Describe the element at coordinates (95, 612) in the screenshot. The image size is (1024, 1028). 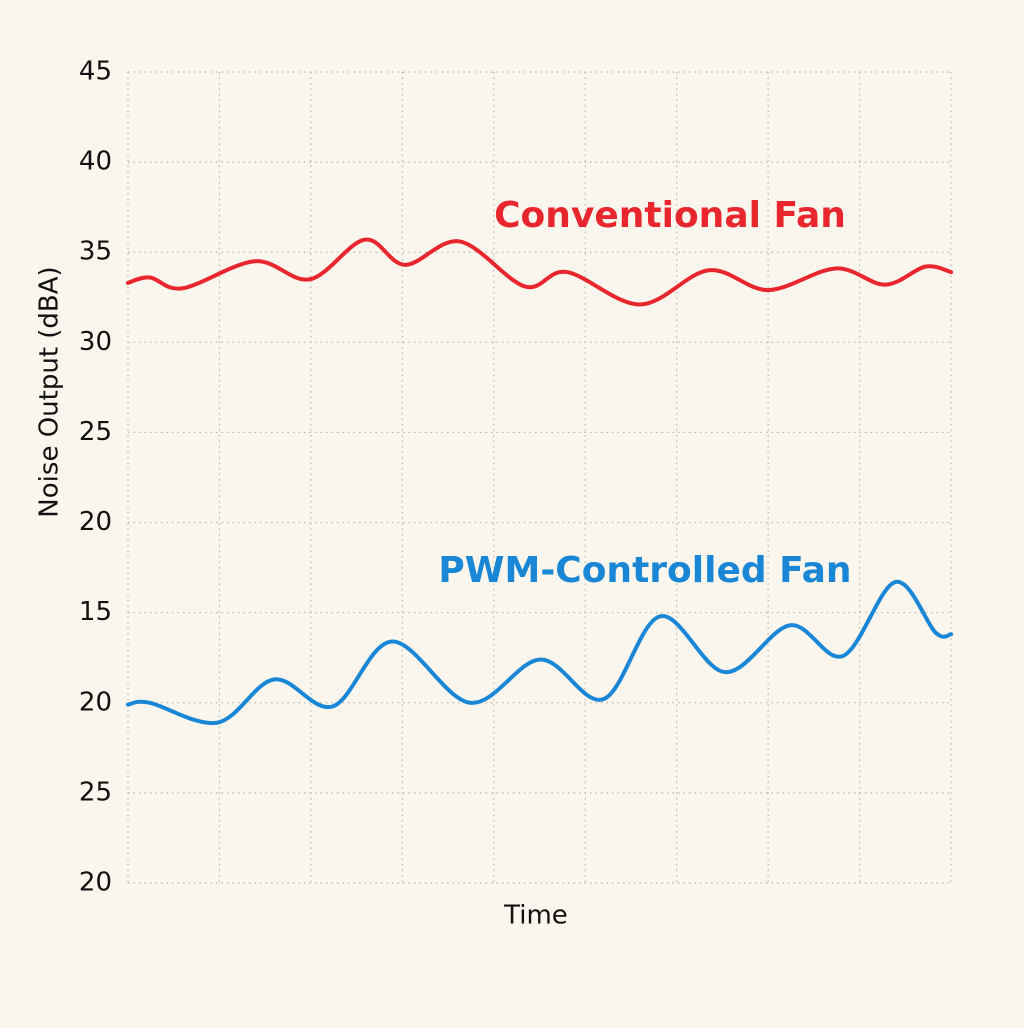
I see `y-tick-label: 15` at that location.